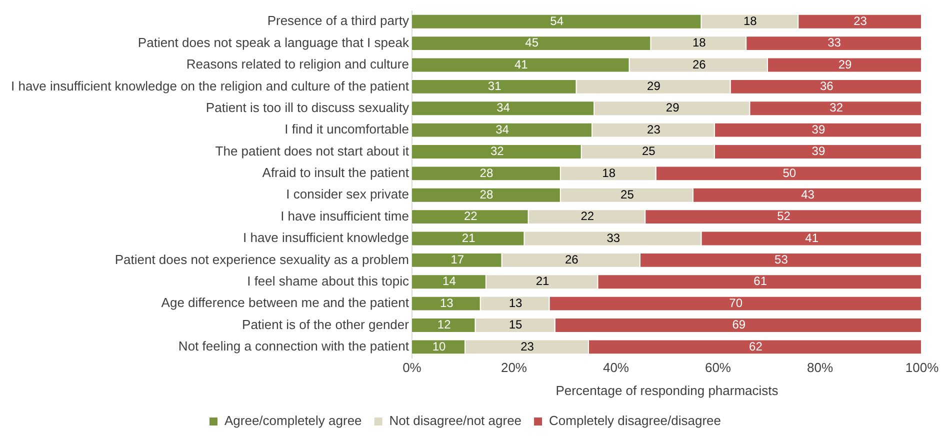  I want to click on annotation: 52, so click(784, 216).